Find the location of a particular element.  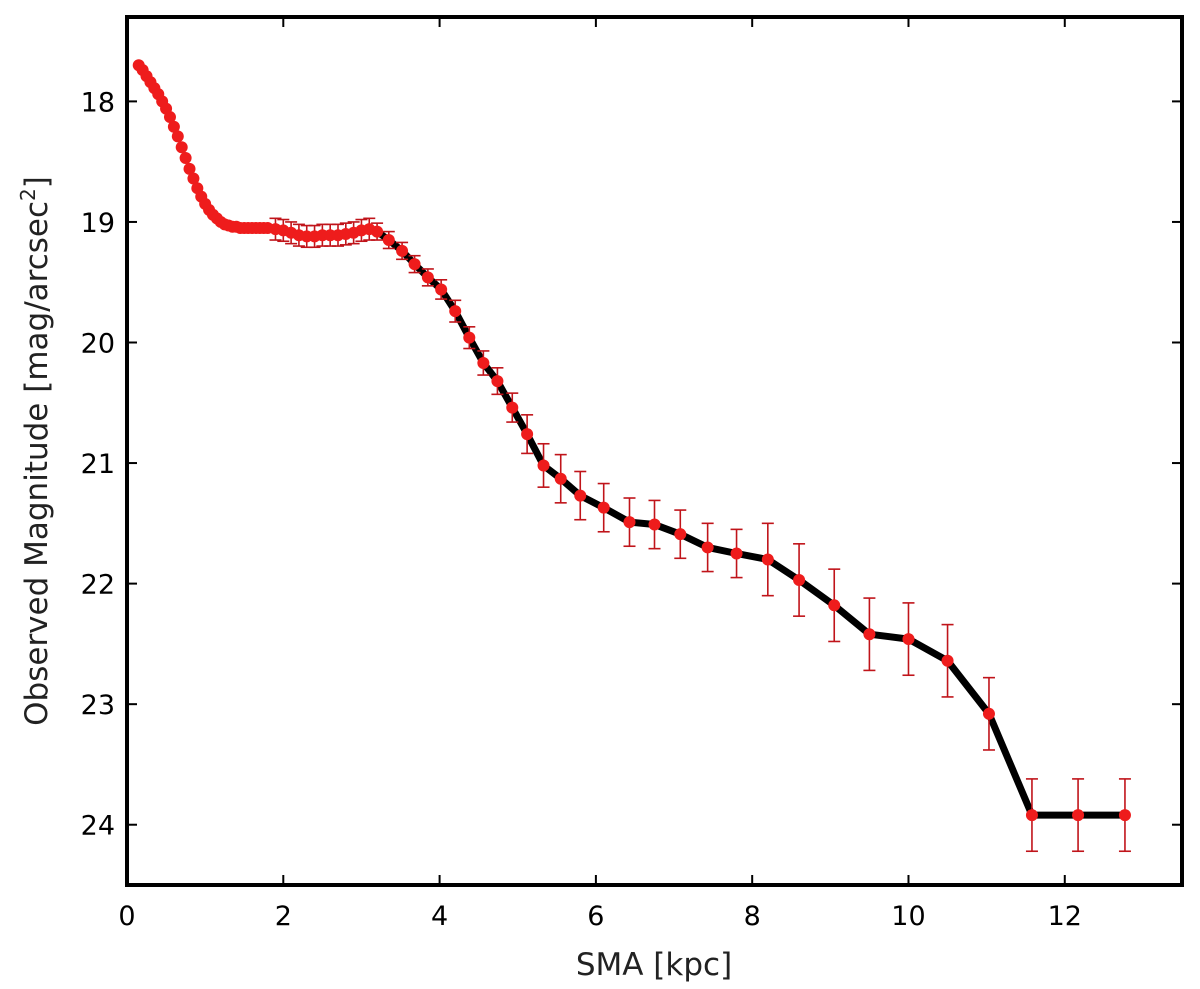

y-tick-label: 22 is located at coordinates (98, 585).